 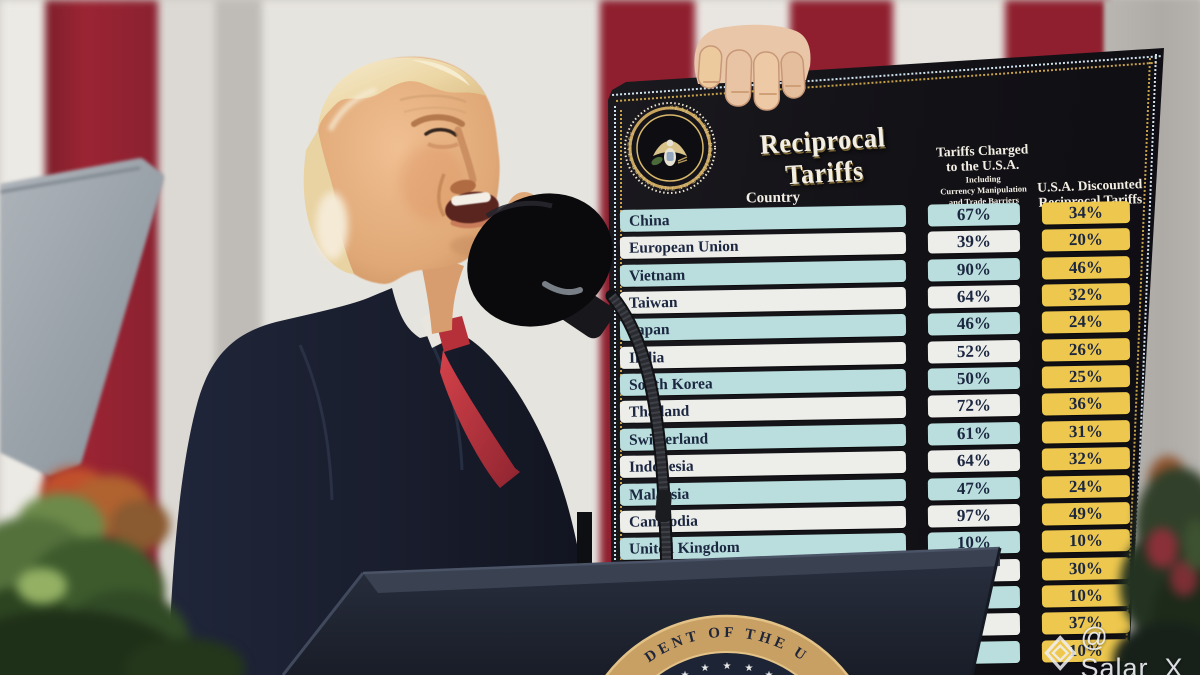 What do you see at coordinates (441, 292) in the screenshot?
I see `neck` at bounding box center [441, 292].